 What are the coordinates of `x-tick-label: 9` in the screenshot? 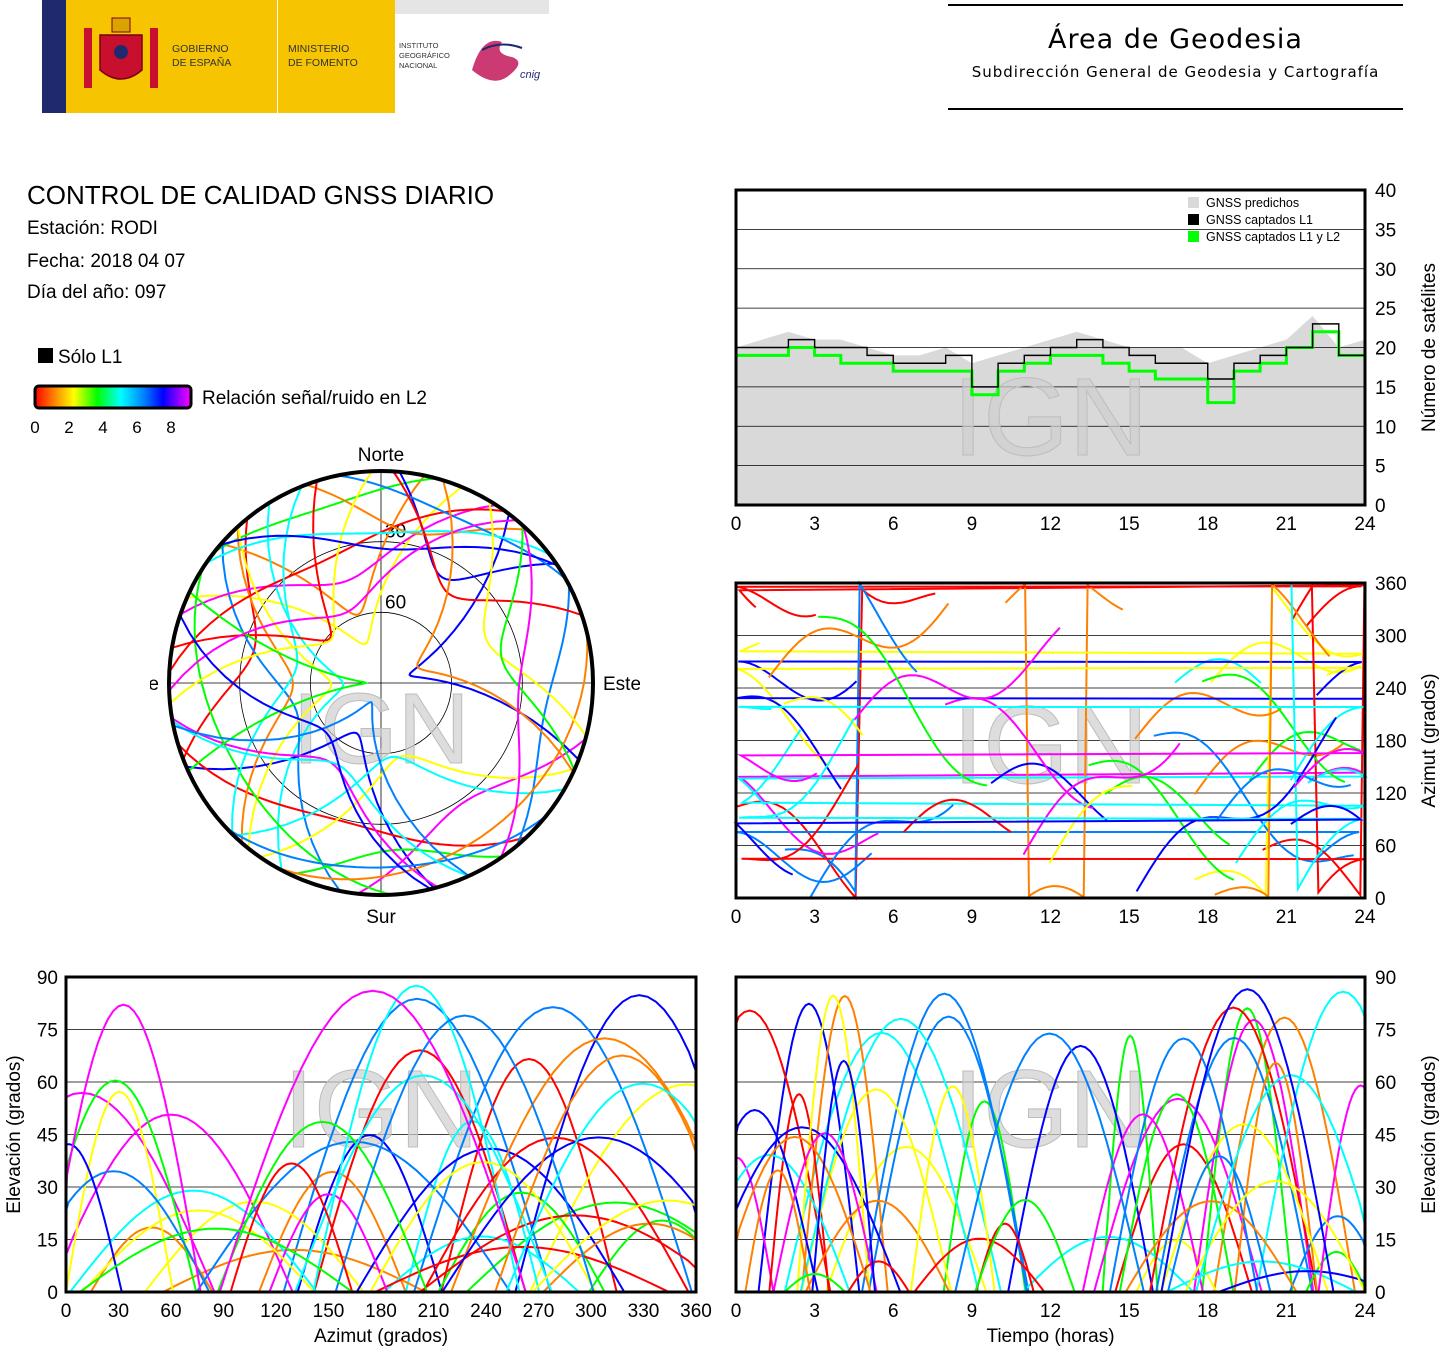 It's located at (972, 1311).